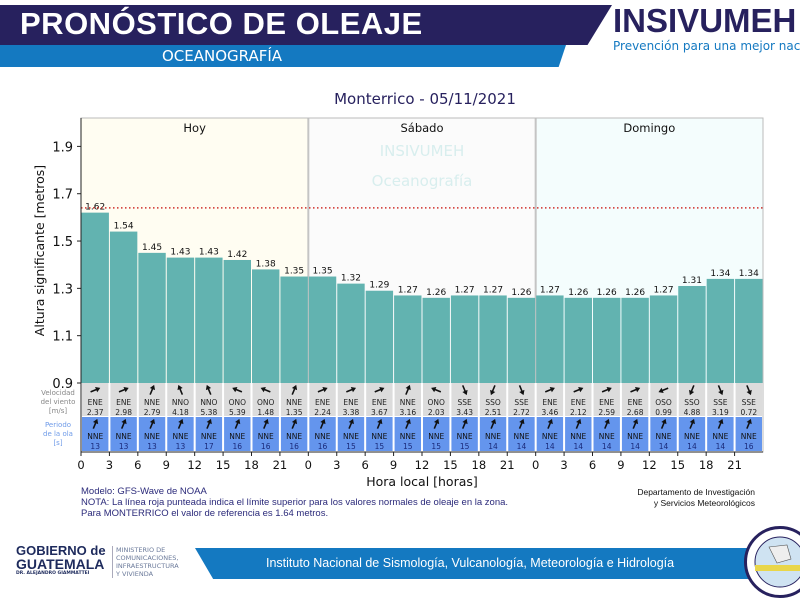 This screenshot has height=600, width=800. What do you see at coordinates (422, 481) in the screenshot?
I see `x-axis-label: Hora local [horas]` at bounding box center [422, 481].